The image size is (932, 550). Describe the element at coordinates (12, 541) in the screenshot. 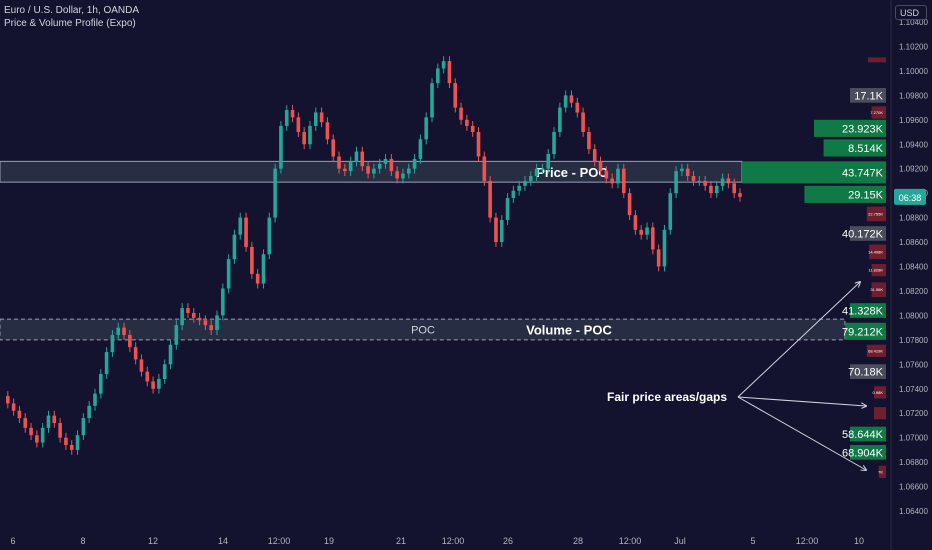

I see `time-tick-label: 6` at that location.